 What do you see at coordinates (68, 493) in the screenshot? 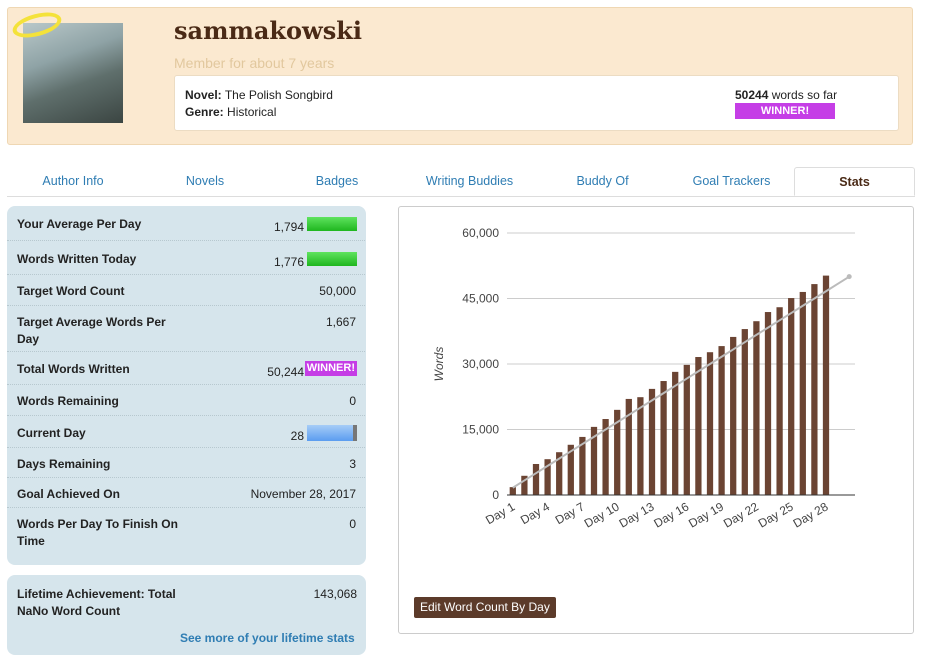
I see `stat-label: Goal Achieved On` at bounding box center [68, 493].